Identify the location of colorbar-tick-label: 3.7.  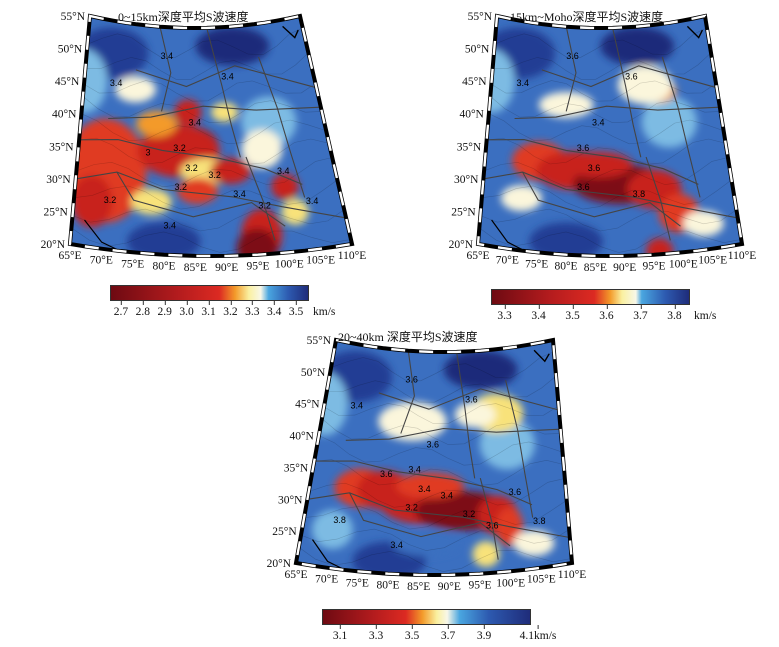
(640, 313).